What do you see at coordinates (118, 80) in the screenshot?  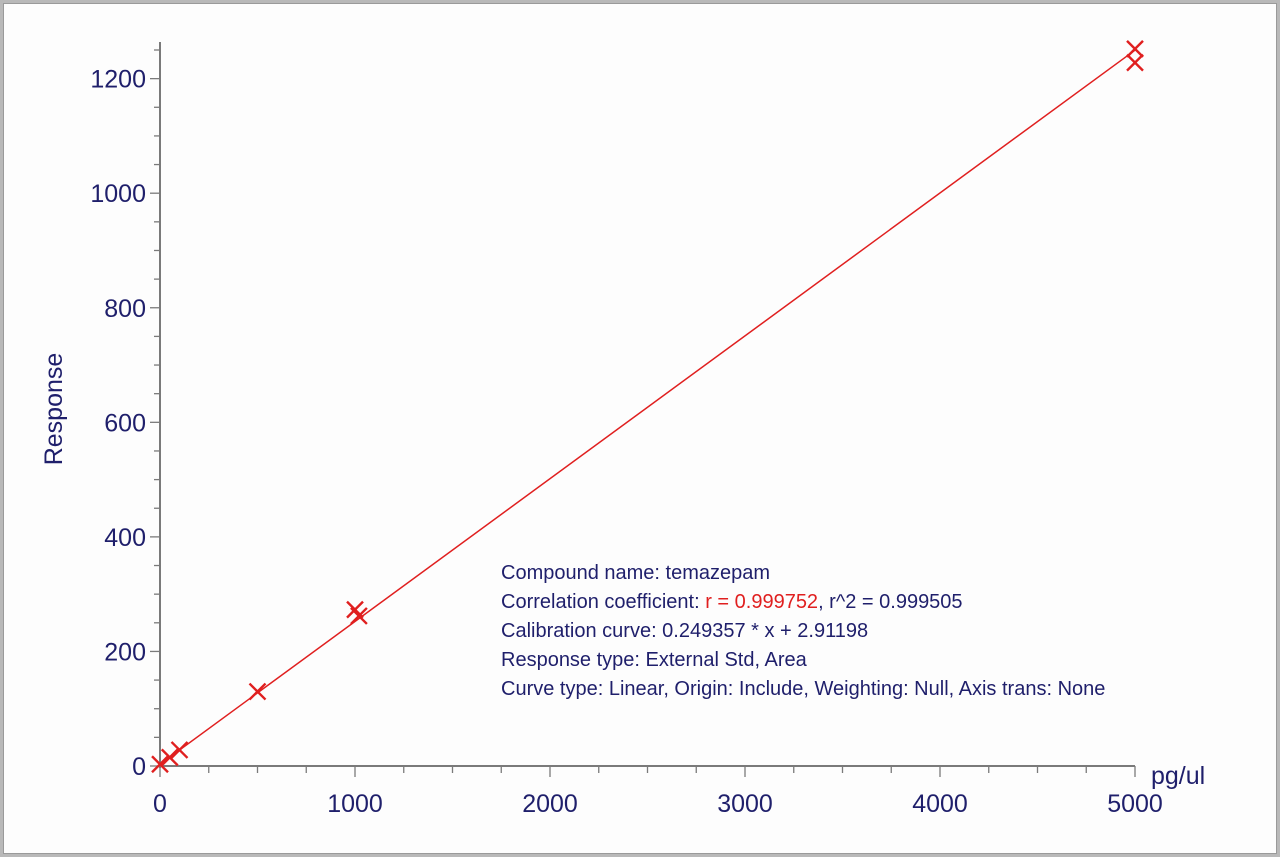 I see `y-tick-label: 1200` at bounding box center [118, 80].